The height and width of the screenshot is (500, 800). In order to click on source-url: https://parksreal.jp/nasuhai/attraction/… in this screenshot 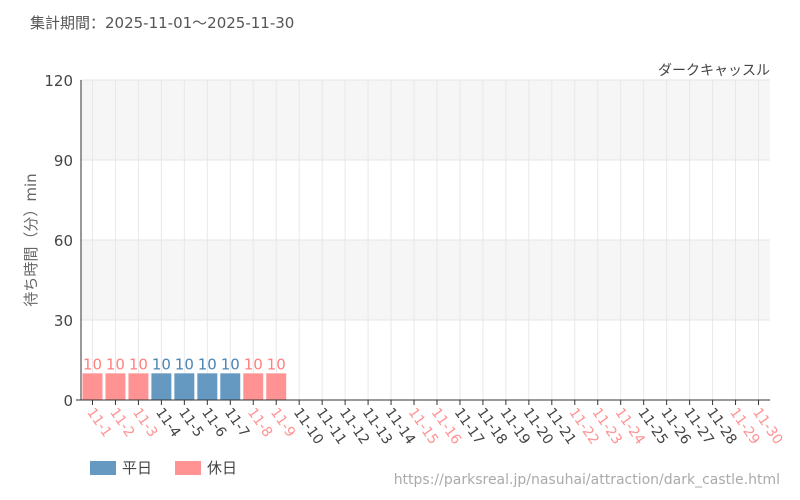, I will do `click(586, 480)`.